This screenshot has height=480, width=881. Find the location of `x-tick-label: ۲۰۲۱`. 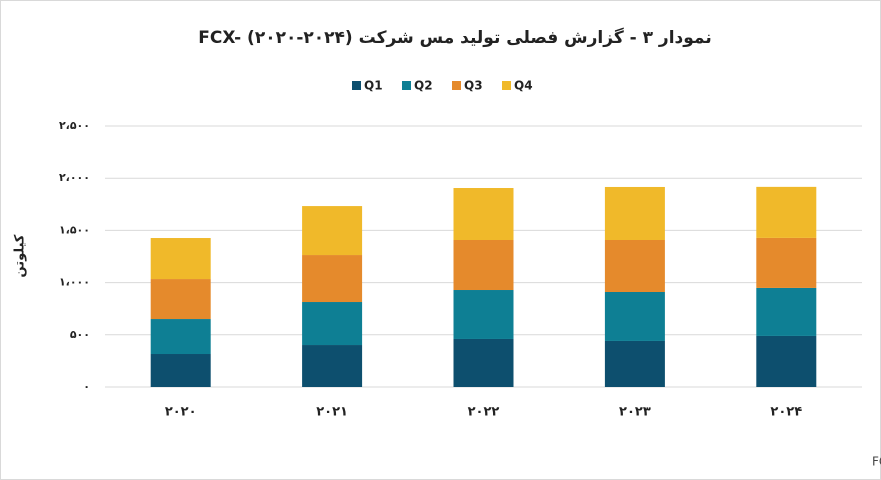

x-tick-label: ۲۰۲۱ is located at coordinates (332, 412).